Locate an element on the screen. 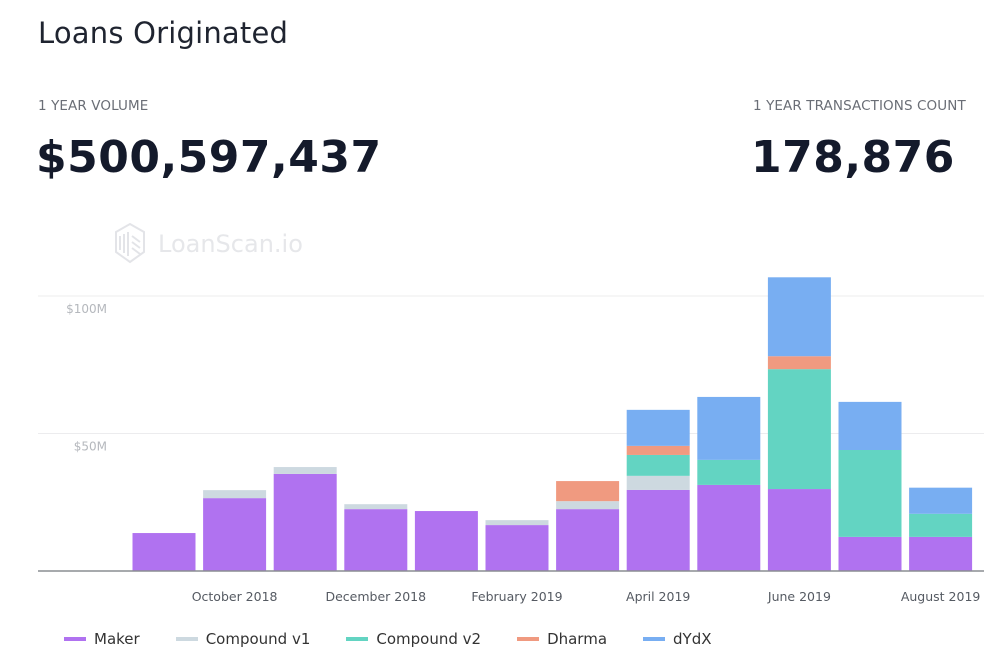  legend-label: Dharma is located at coordinates (577, 639).